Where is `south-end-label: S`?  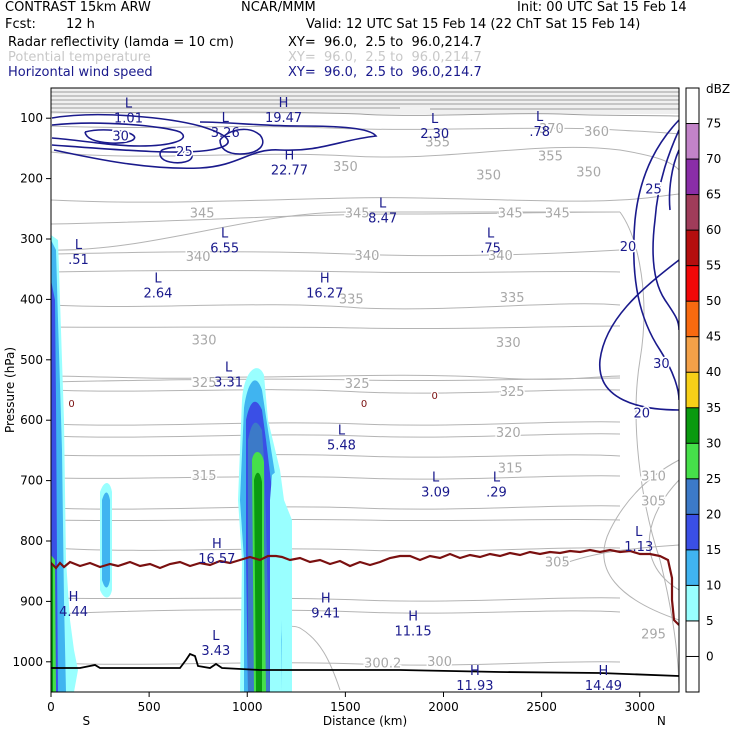 south-end-label: S is located at coordinates (87, 721).